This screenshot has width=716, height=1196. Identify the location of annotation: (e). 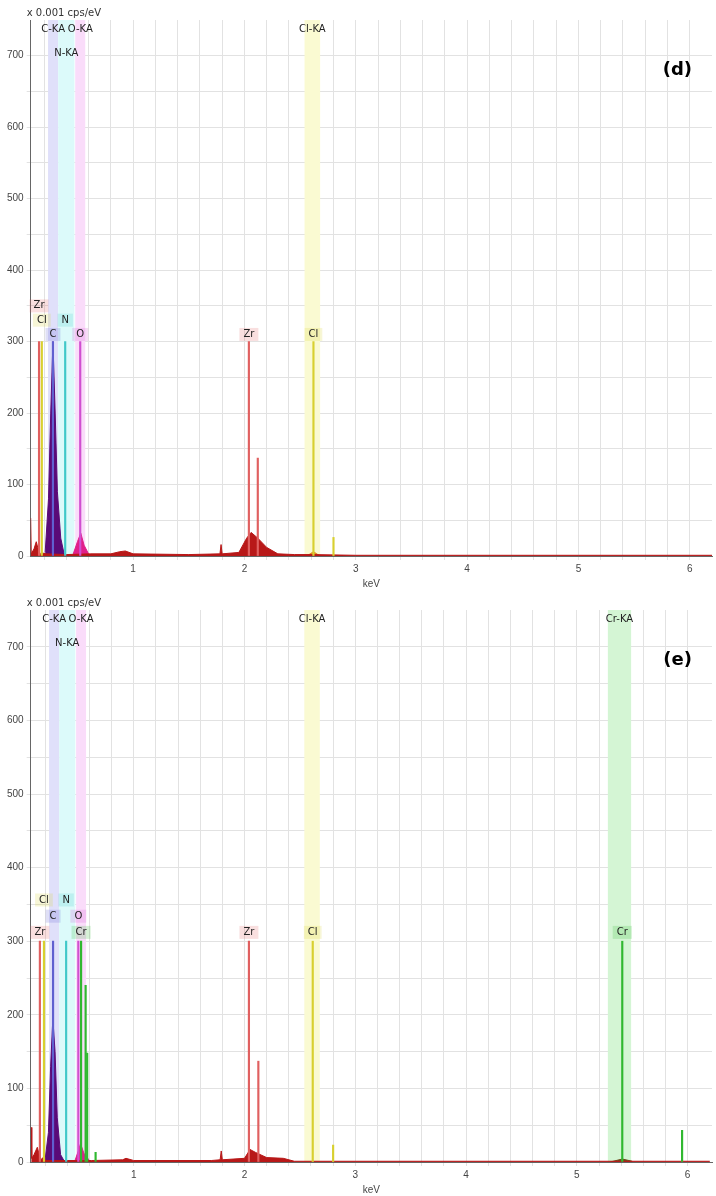
(677, 658).